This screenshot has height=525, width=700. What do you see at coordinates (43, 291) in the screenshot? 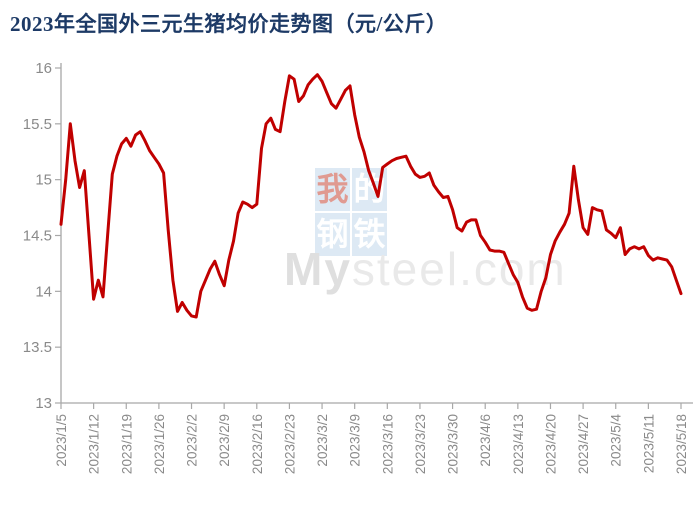
I see `y-tick-label: 14` at bounding box center [43, 291].